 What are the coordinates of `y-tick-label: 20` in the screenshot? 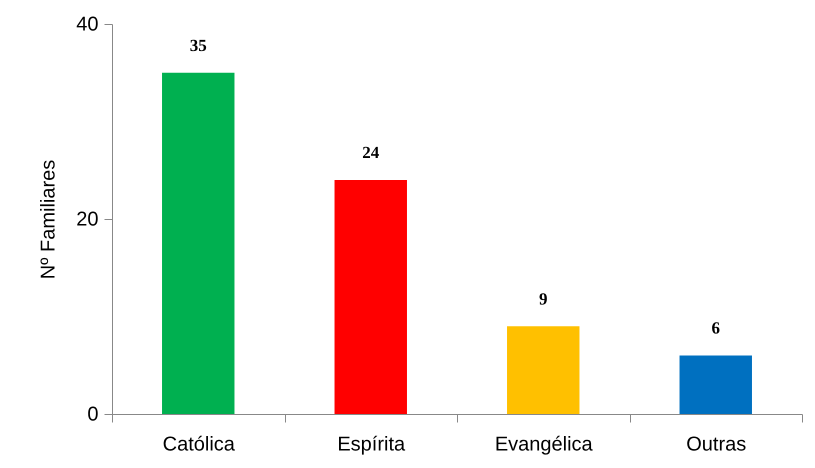 It's located at (87, 219).